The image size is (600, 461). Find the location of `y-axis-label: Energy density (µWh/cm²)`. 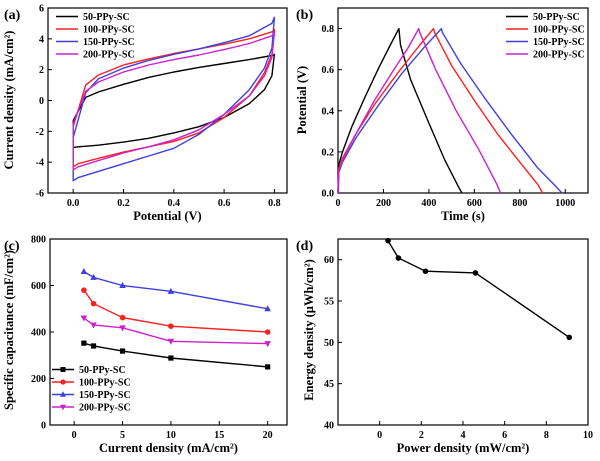

y-axis-label: Energy density (µWh/cm²) is located at coordinates (309, 330).